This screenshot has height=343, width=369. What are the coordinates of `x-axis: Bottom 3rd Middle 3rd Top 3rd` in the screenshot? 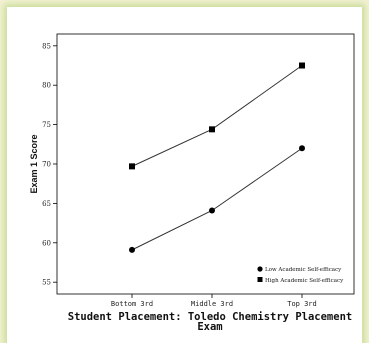 It's located at (214, 301).